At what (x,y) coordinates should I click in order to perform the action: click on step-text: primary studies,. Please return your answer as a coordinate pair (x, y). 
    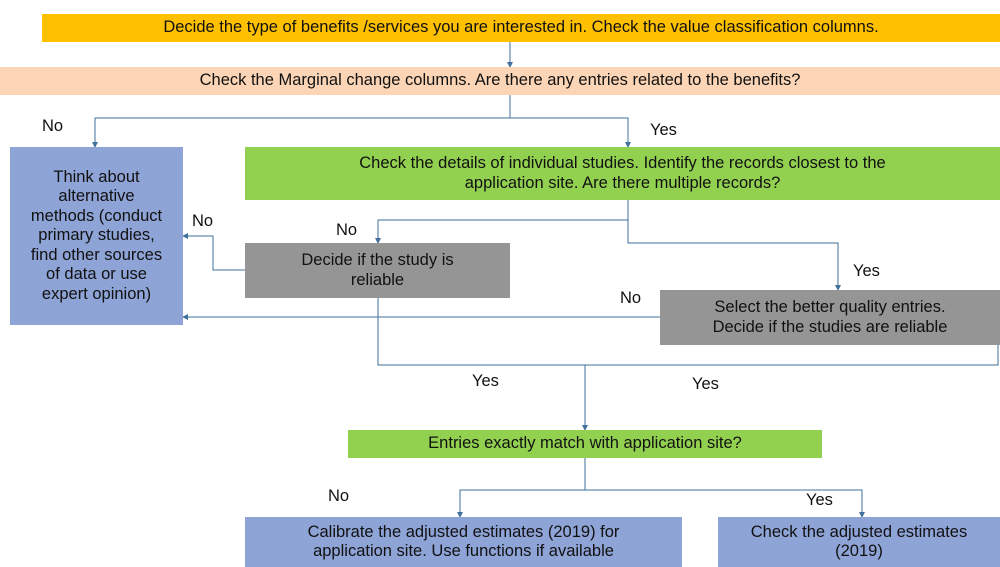
    Looking at the image, I should click on (96, 235).